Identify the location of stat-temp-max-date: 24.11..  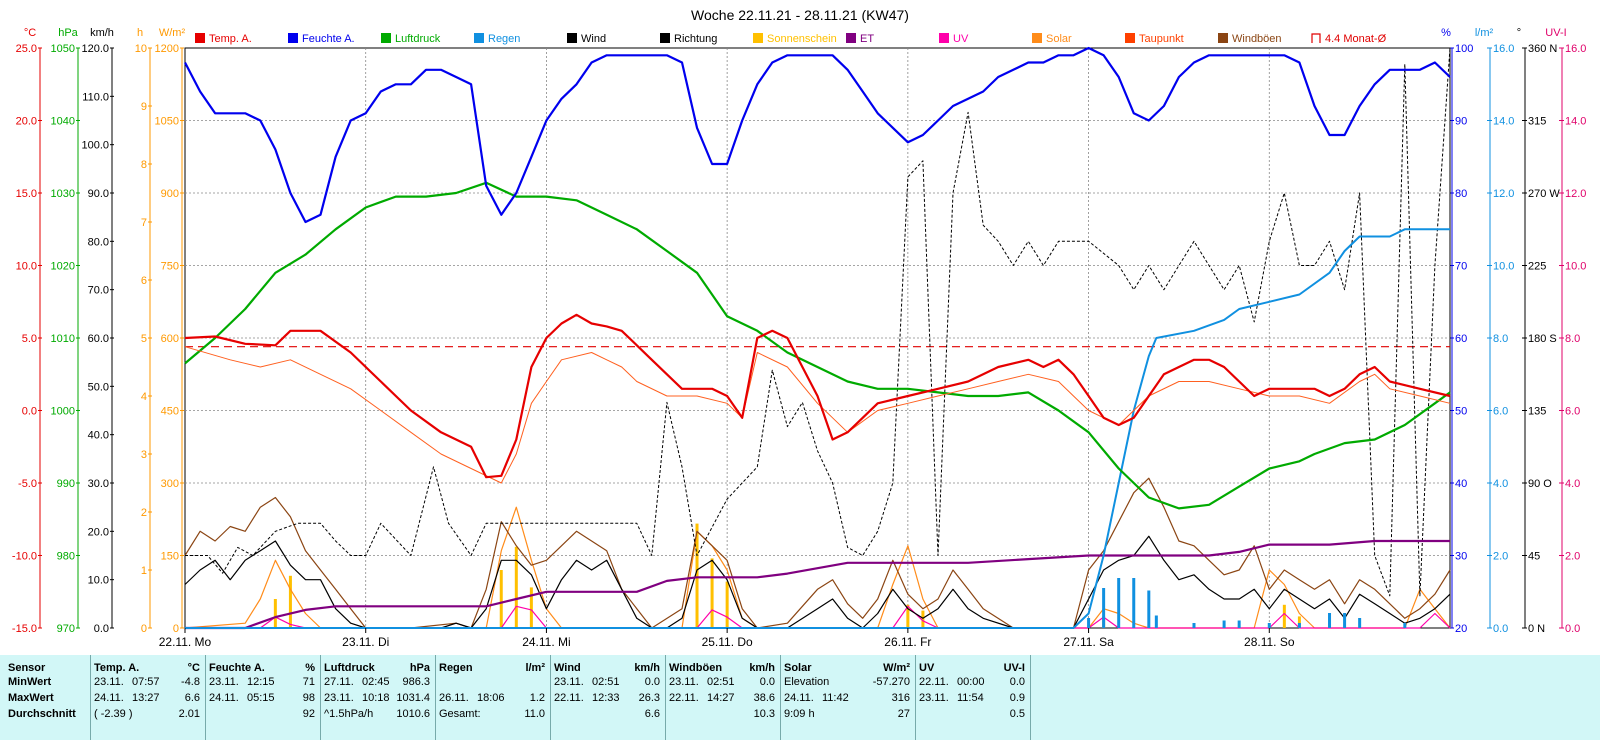
(109, 698).